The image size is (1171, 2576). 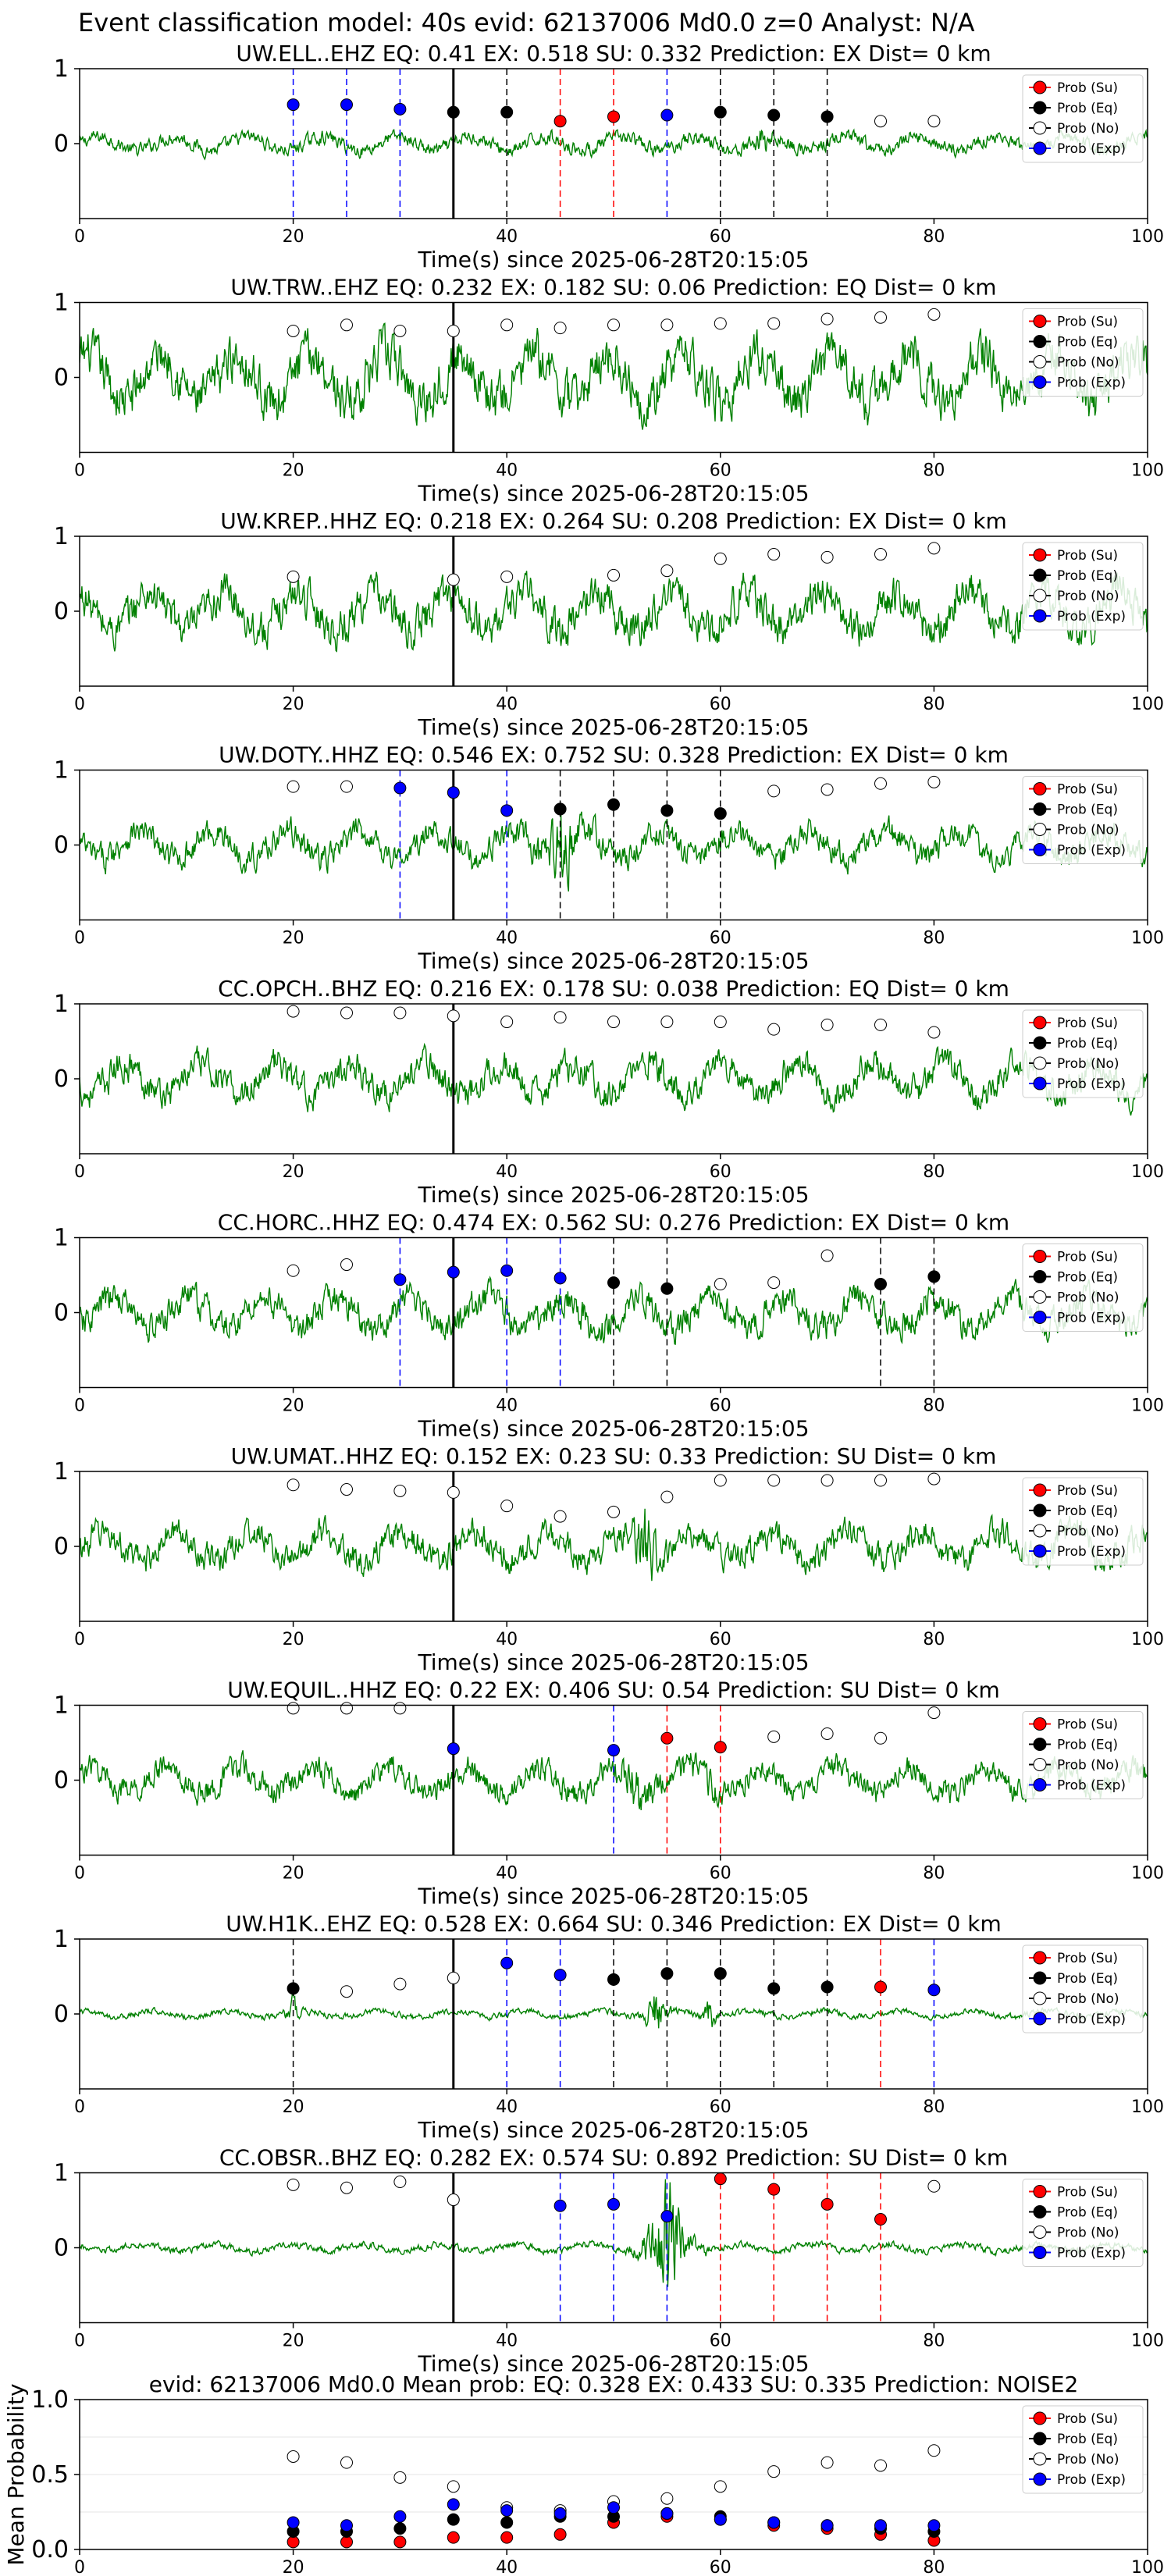 What do you see at coordinates (1087, 2193) in the screenshot?
I see `legend-entry: Prob (Su)` at bounding box center [1087, 2193].